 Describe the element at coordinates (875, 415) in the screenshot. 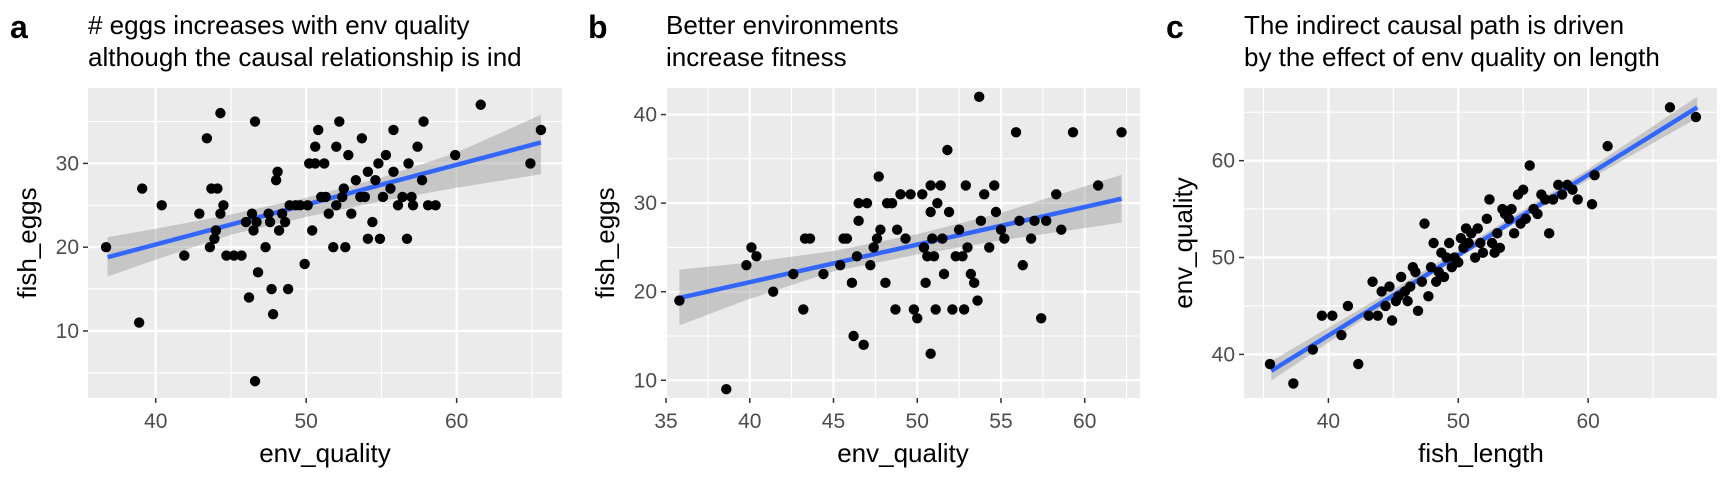

I see `x-axis-ticks: 35 40 45 50 55 60` at that location.